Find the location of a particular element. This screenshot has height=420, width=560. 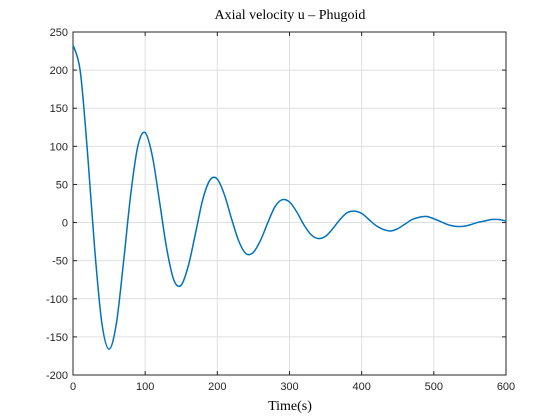

y-tick-label: 250 is located at coordinates (59, 33).